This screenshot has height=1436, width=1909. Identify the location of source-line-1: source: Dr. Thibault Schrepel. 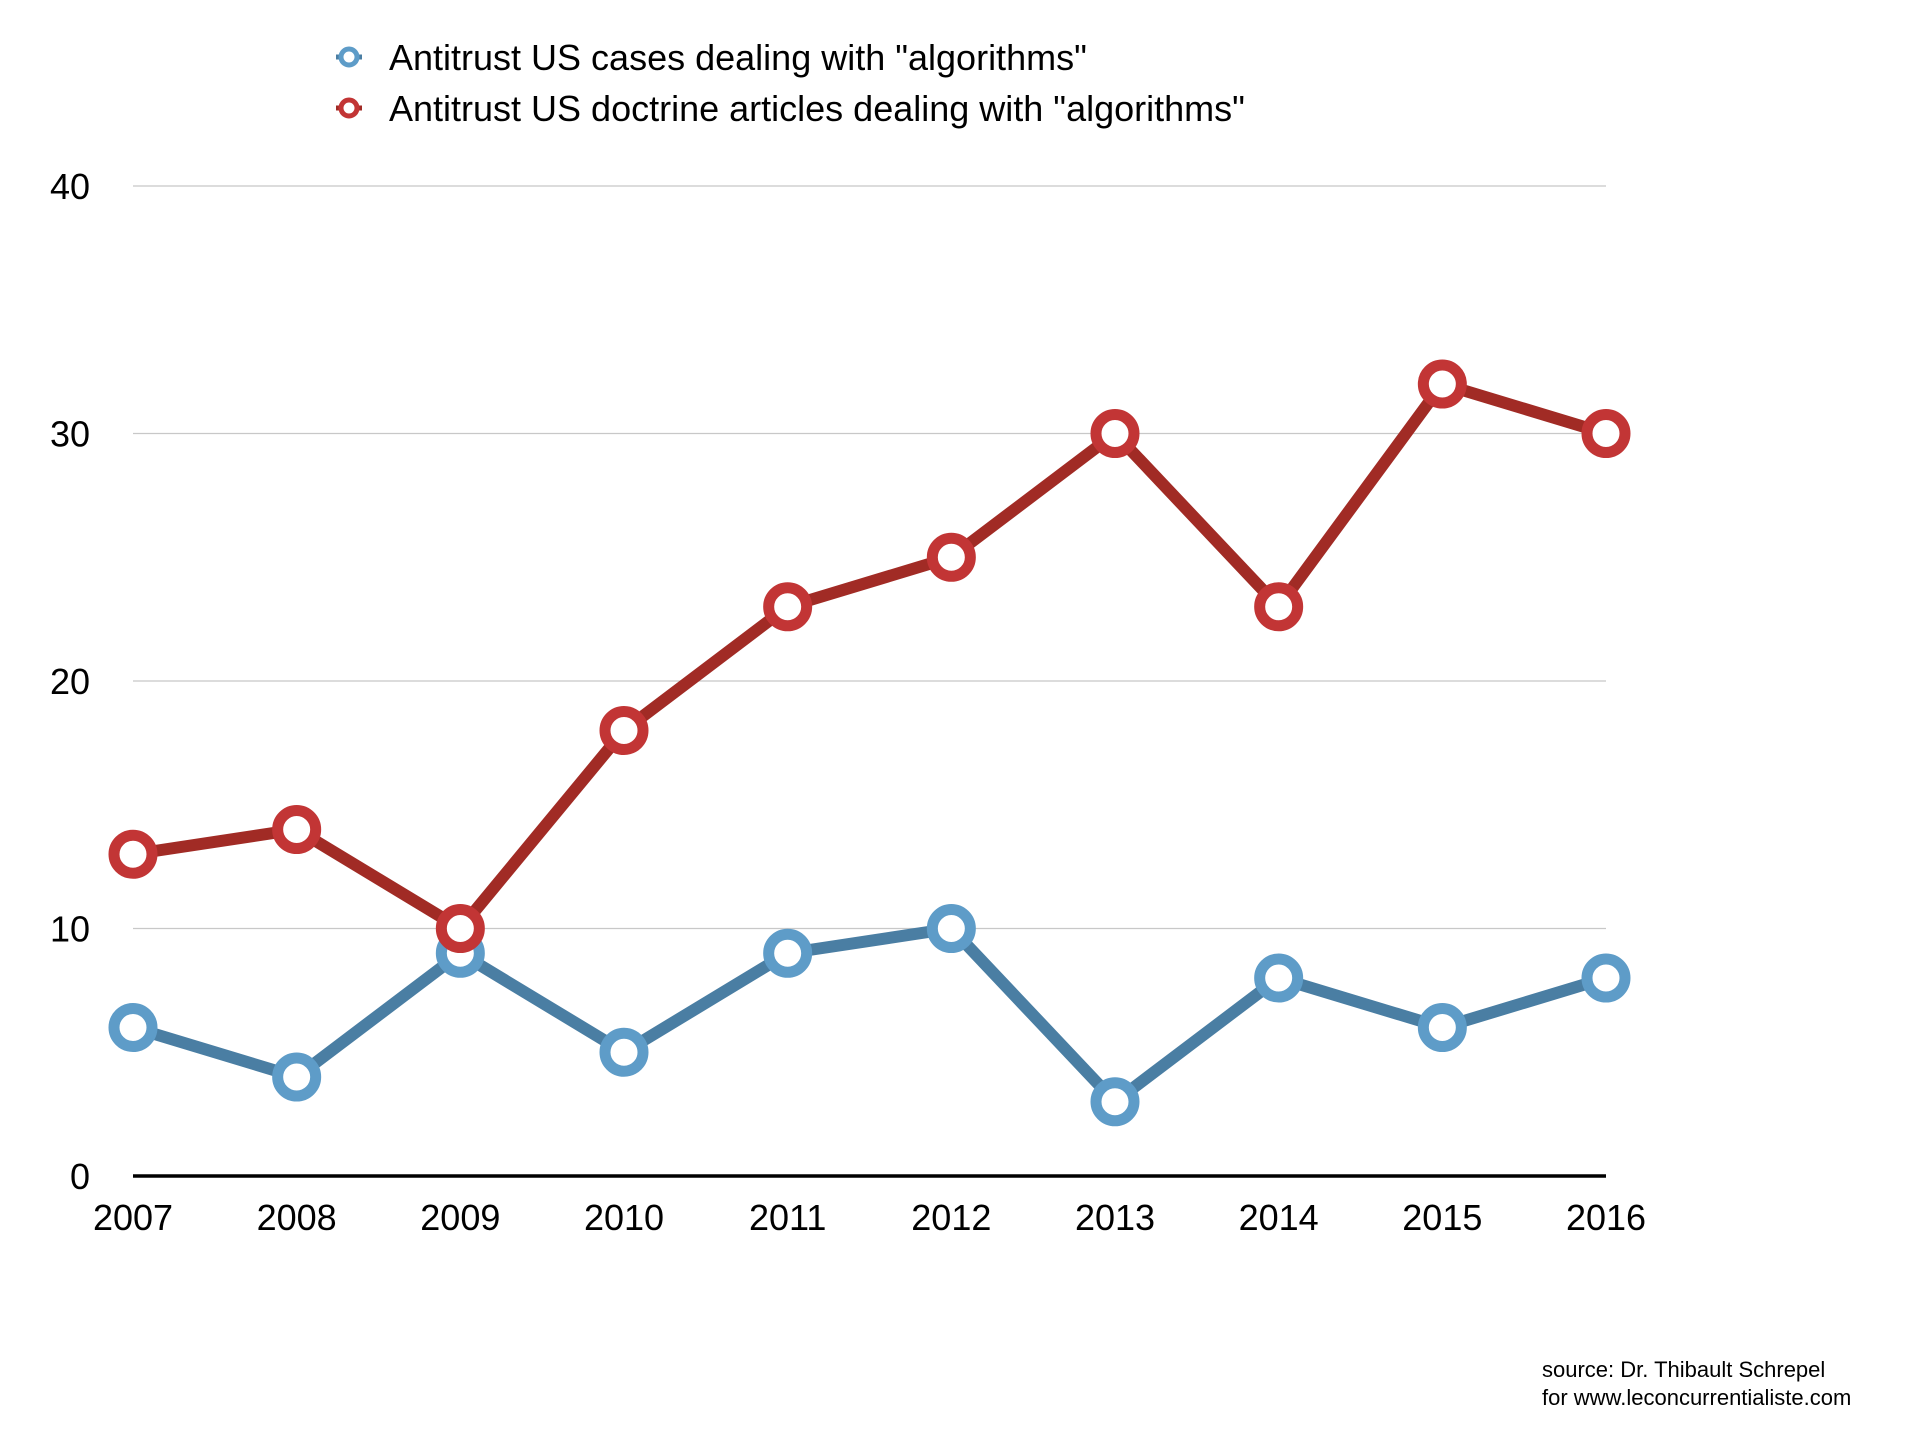
(1683, 1369).